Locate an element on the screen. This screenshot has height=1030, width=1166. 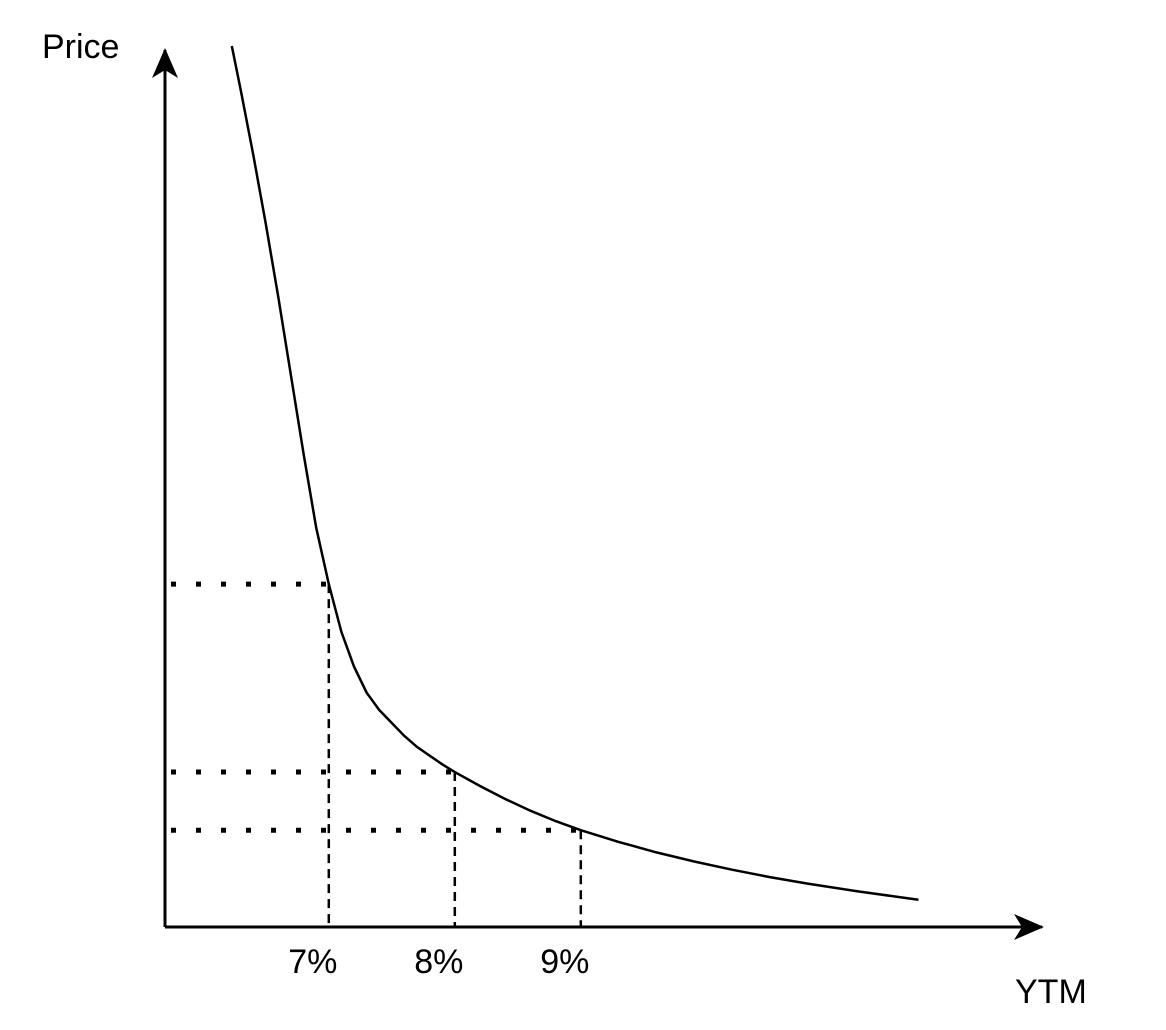
reference-lines is located at coordinates (377, 754).